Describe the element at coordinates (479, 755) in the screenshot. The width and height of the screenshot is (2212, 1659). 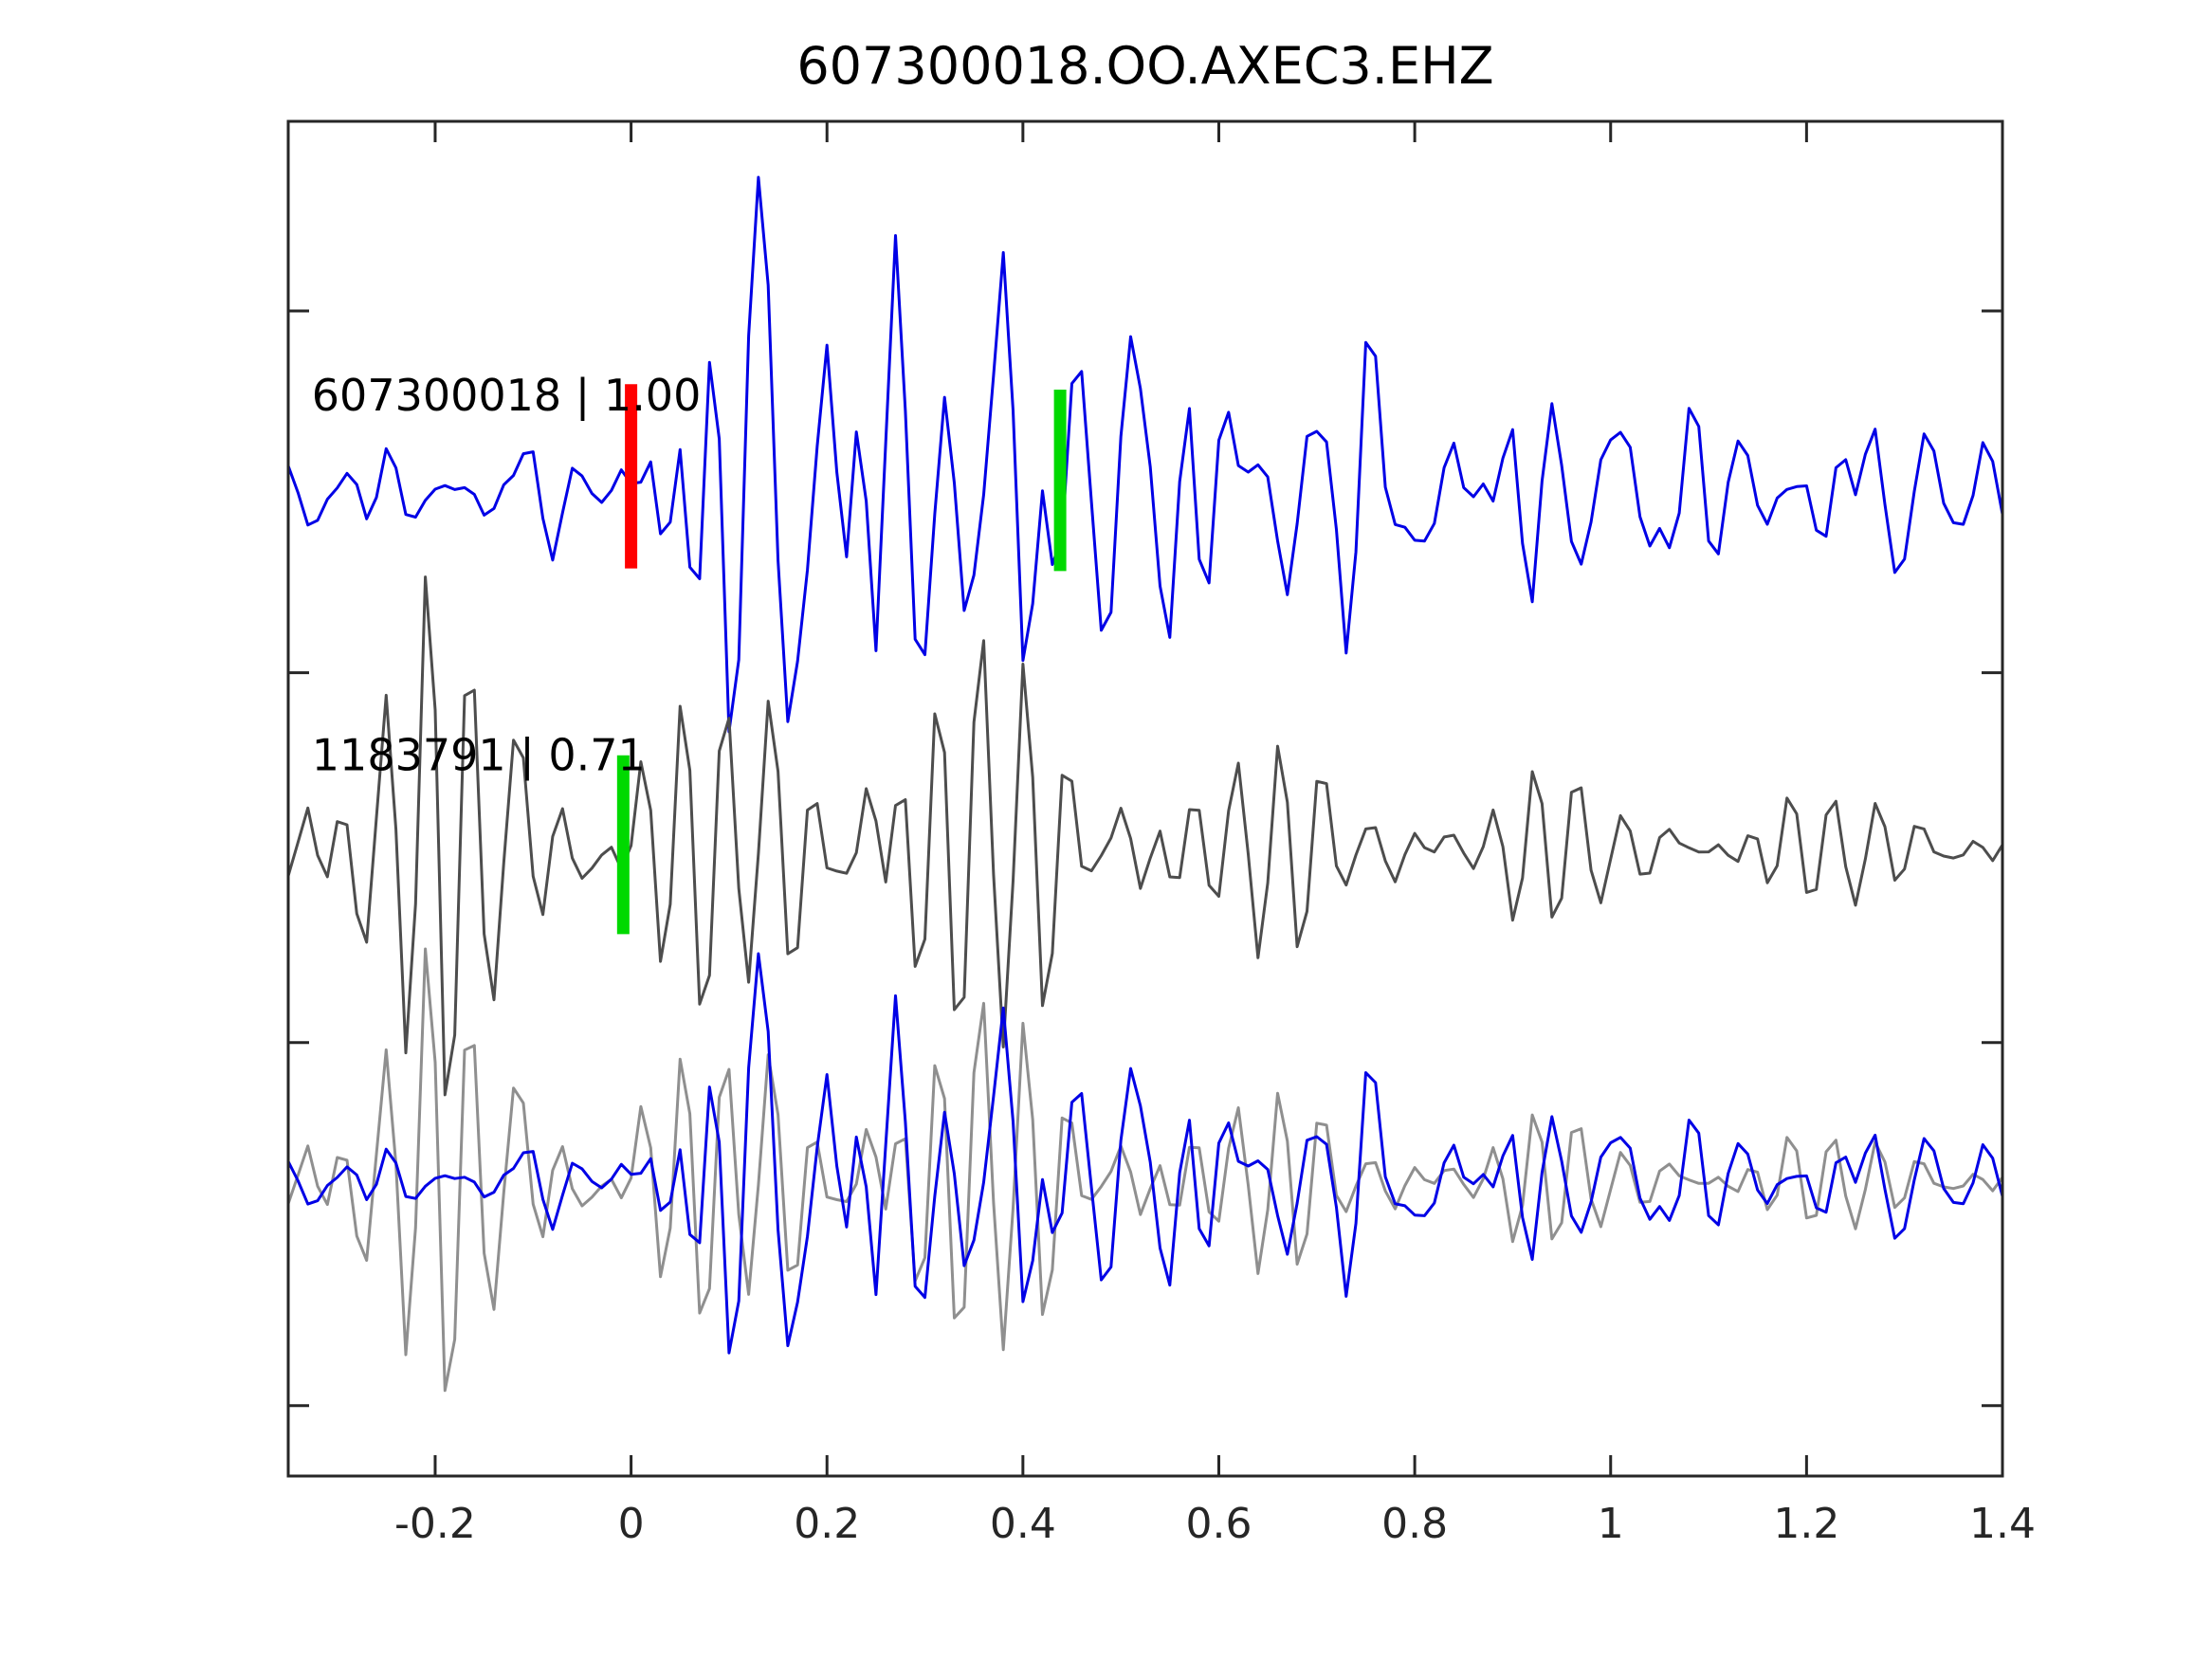
I see `template-trace-label: 1183791 | 0.71` at that location.